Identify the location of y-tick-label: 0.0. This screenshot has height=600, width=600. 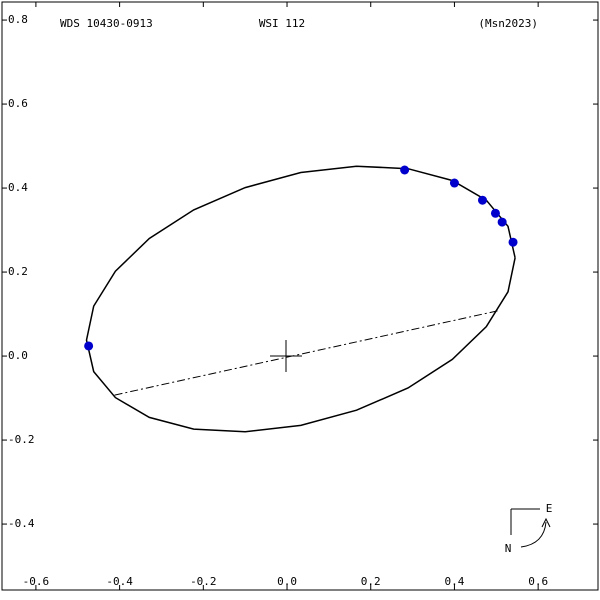
(18, 355).